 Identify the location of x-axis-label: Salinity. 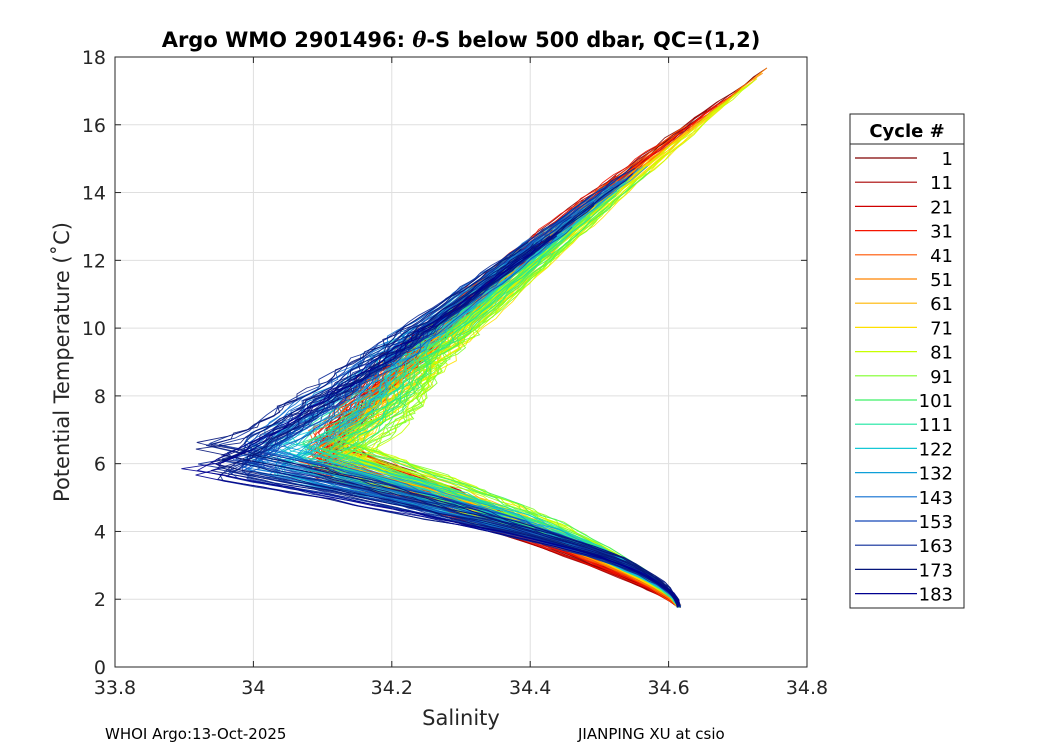
(461, 718).